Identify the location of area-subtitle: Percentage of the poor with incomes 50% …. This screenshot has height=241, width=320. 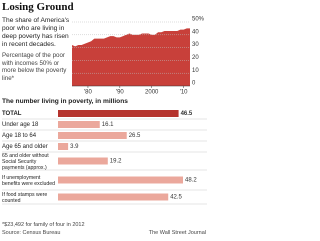
(34, 67).